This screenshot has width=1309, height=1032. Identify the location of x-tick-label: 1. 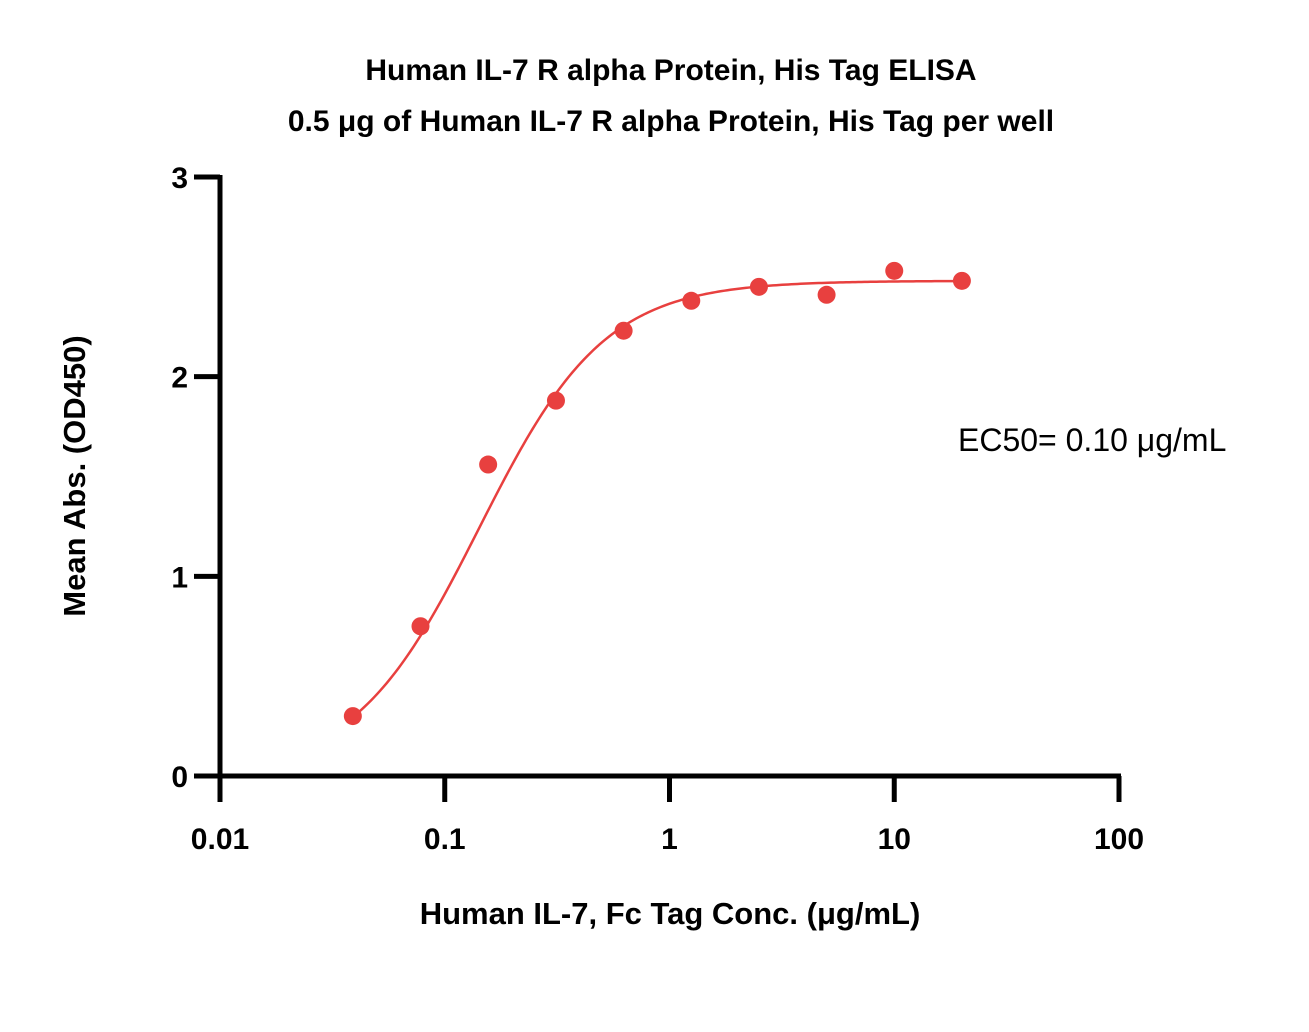
(669, 839).